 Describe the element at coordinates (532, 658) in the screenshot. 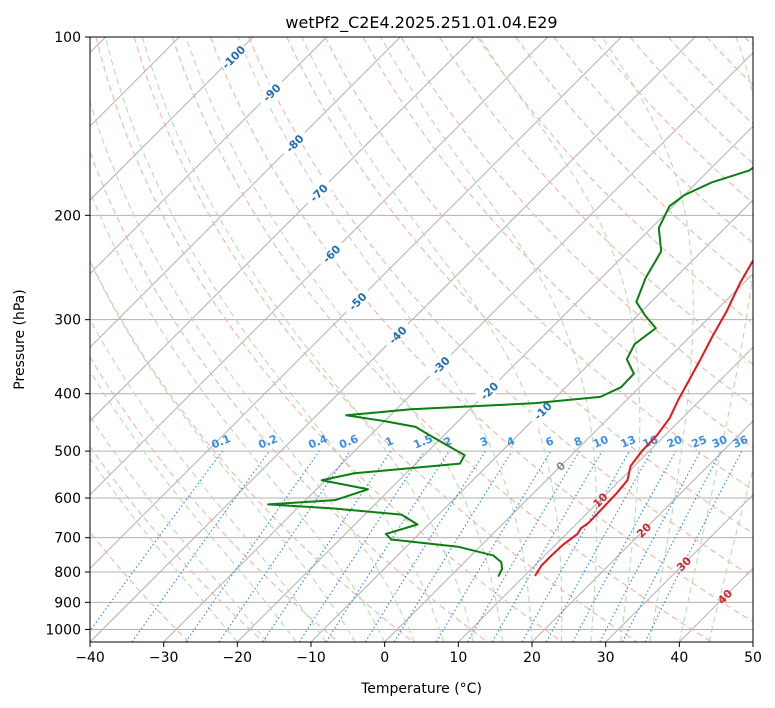

I see `x-tick-label: 20` at that location.